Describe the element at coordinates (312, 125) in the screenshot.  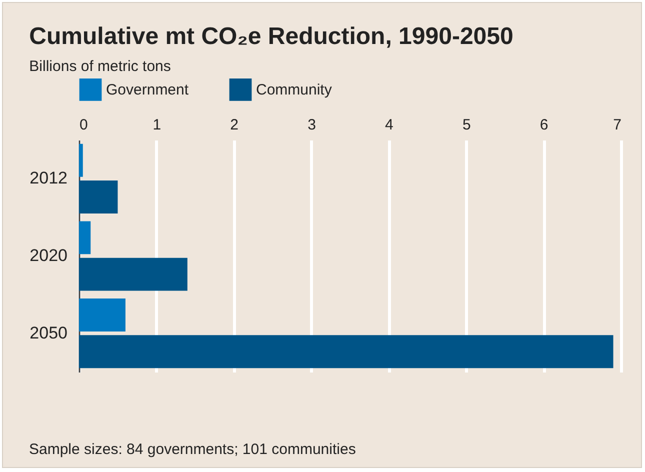
I see `x-tick-label: 3` at that location.